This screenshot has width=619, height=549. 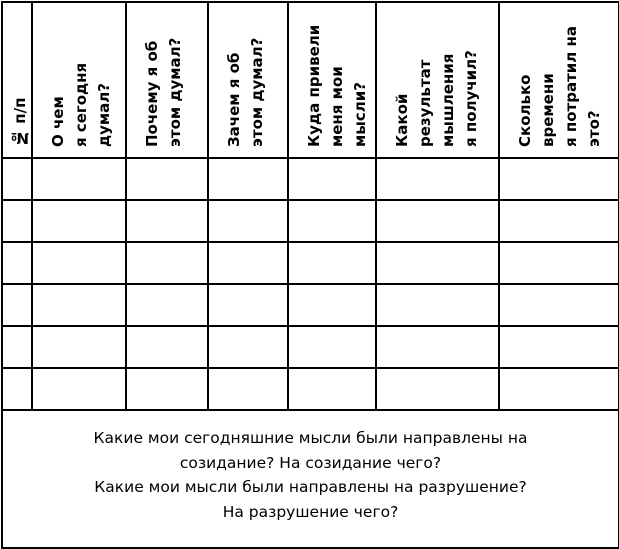 What do you see at coordinates (167, 80) in the screenshot?
I see `header-why-thought: Почему я об этом думал?` at bounding box center [167, 80].